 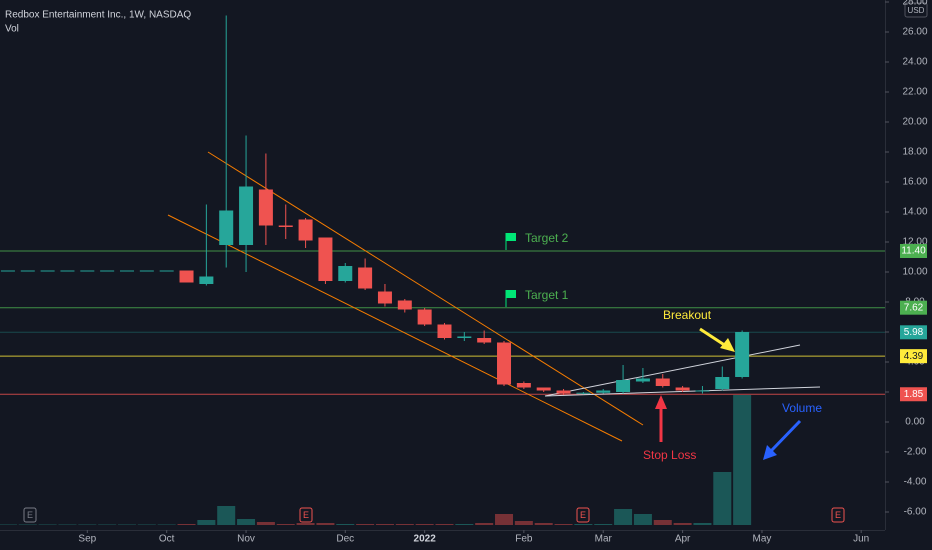 I want to click on triangle-upper, so click(x=672, y=370).